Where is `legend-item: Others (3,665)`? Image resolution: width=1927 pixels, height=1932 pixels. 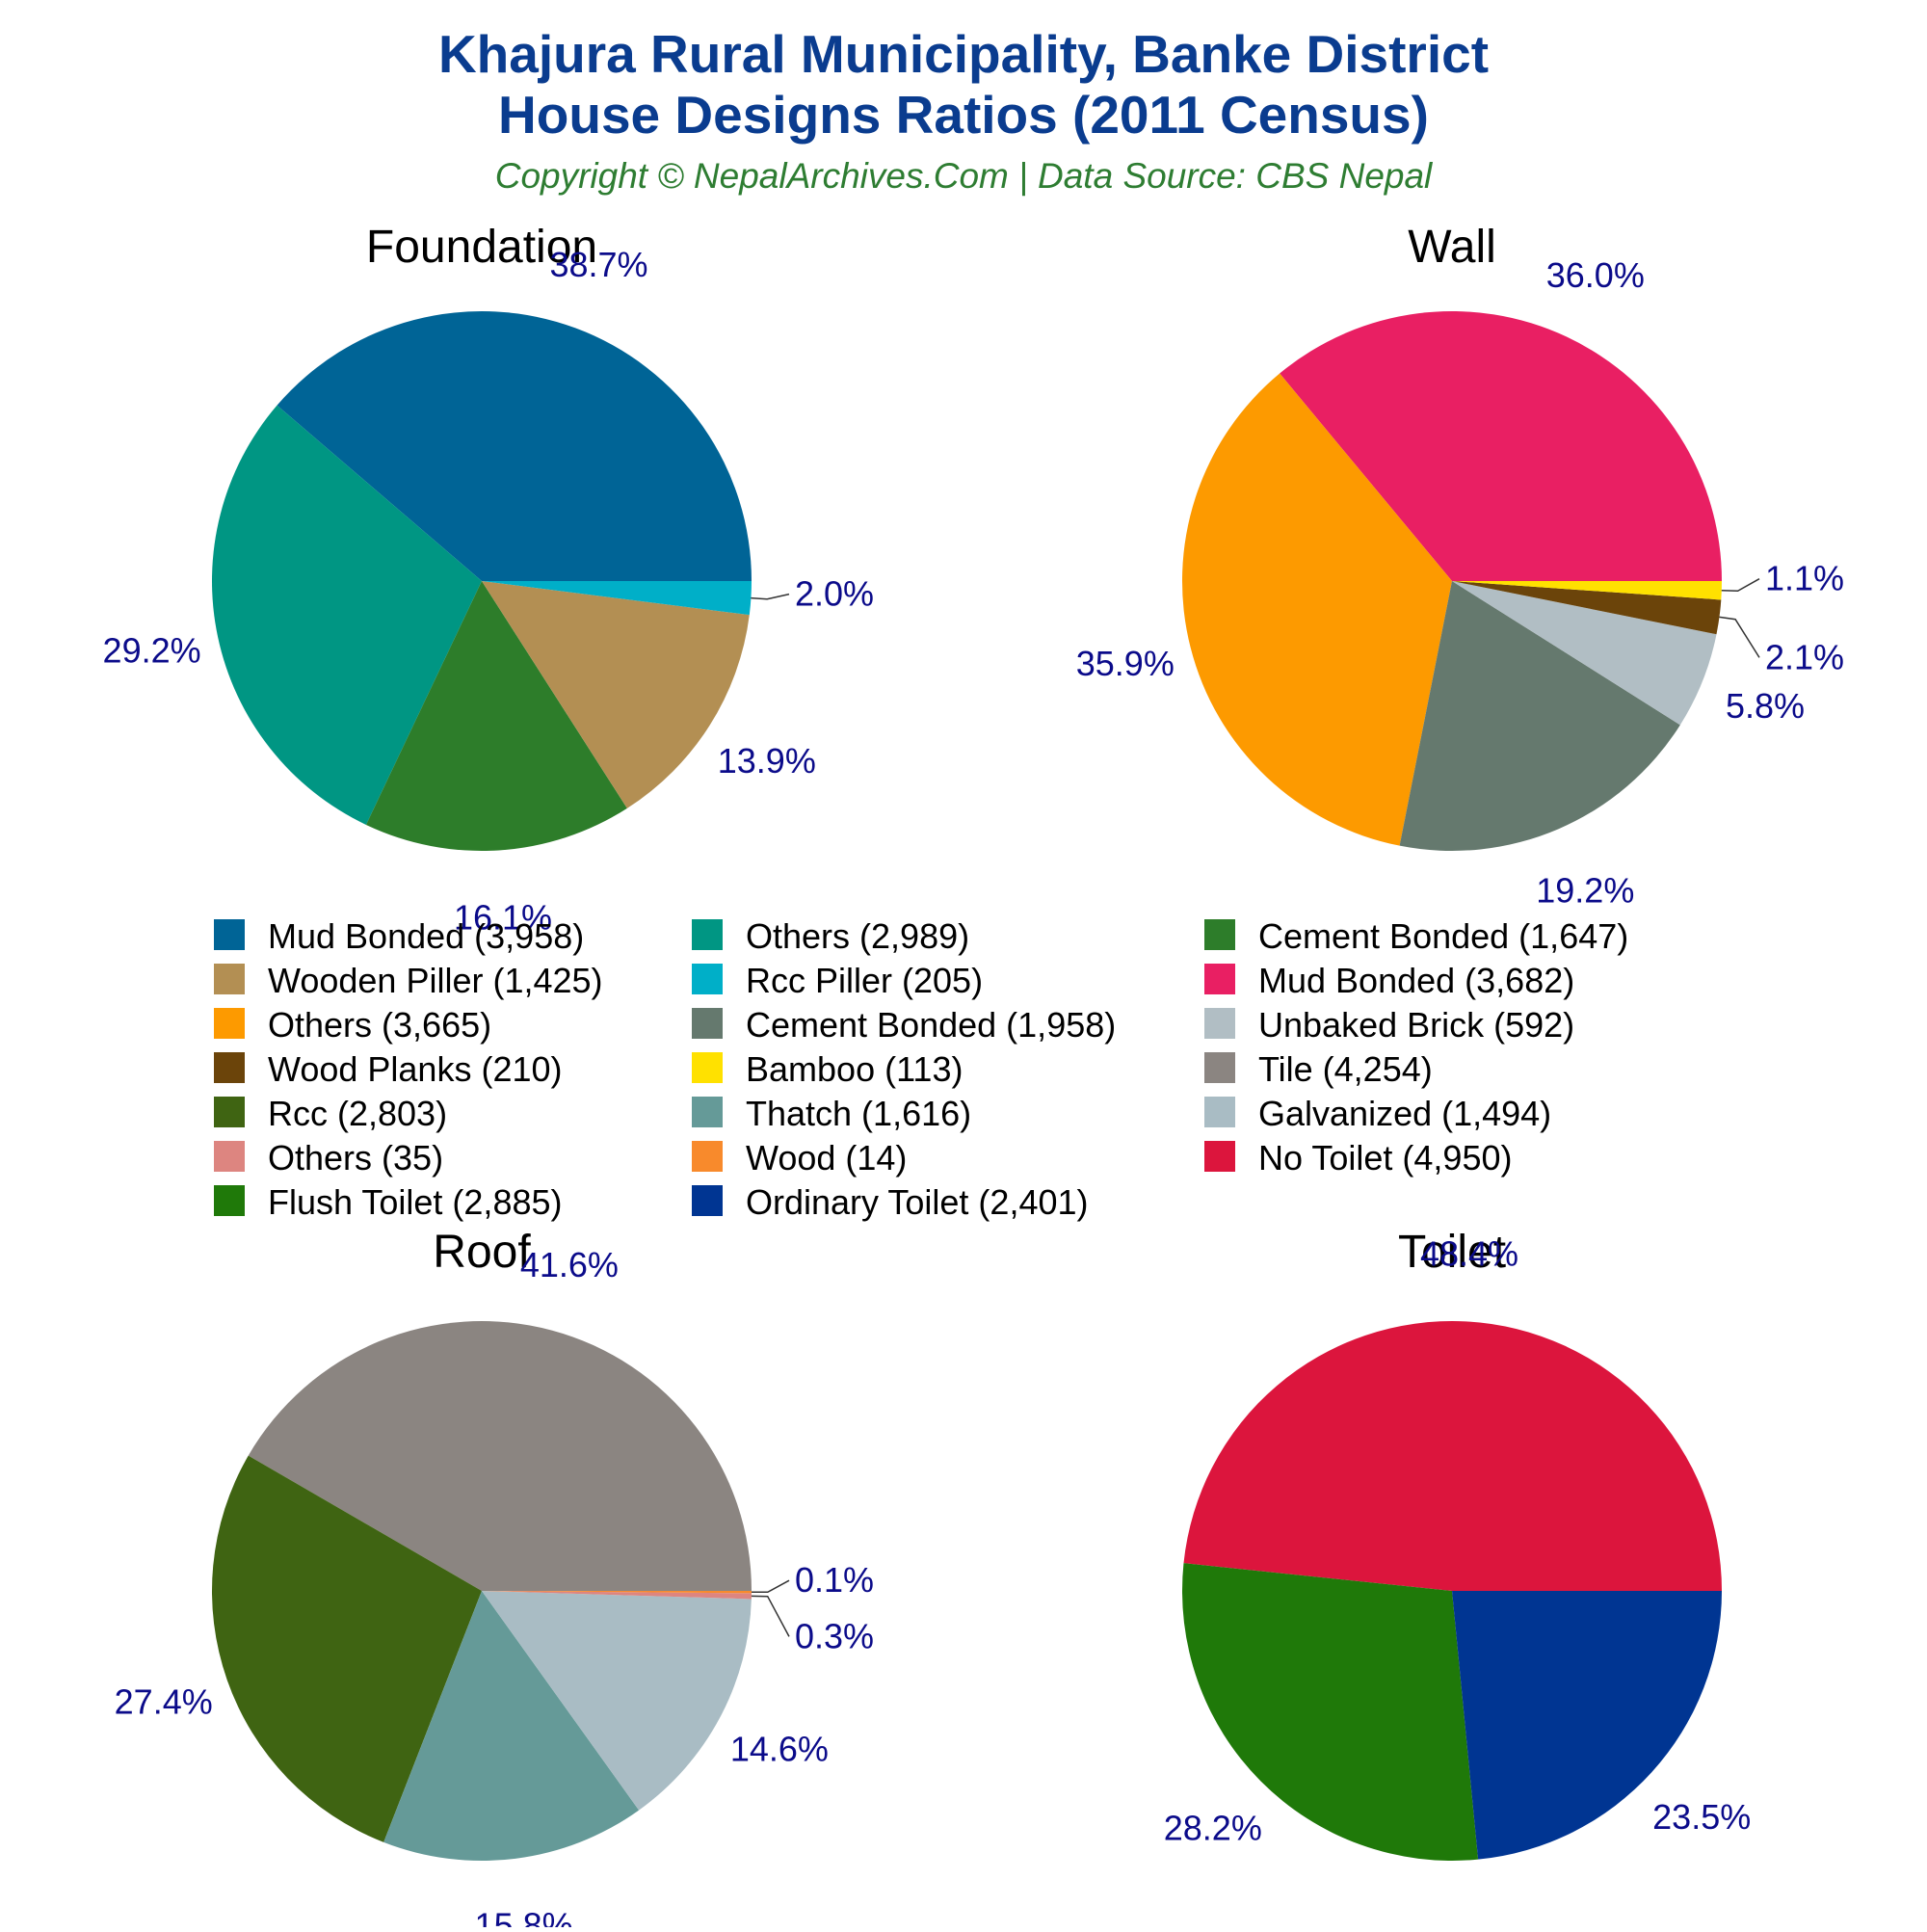
legend-item: Others (3,665) is located at coordinates (352, 1025).